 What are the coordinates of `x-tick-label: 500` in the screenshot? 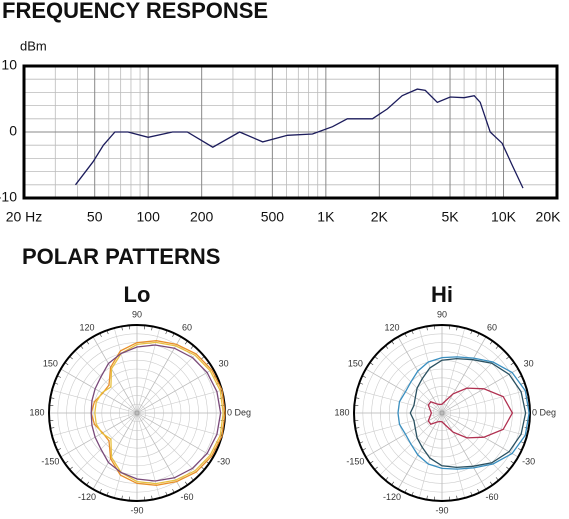 It's located at (273, 217).